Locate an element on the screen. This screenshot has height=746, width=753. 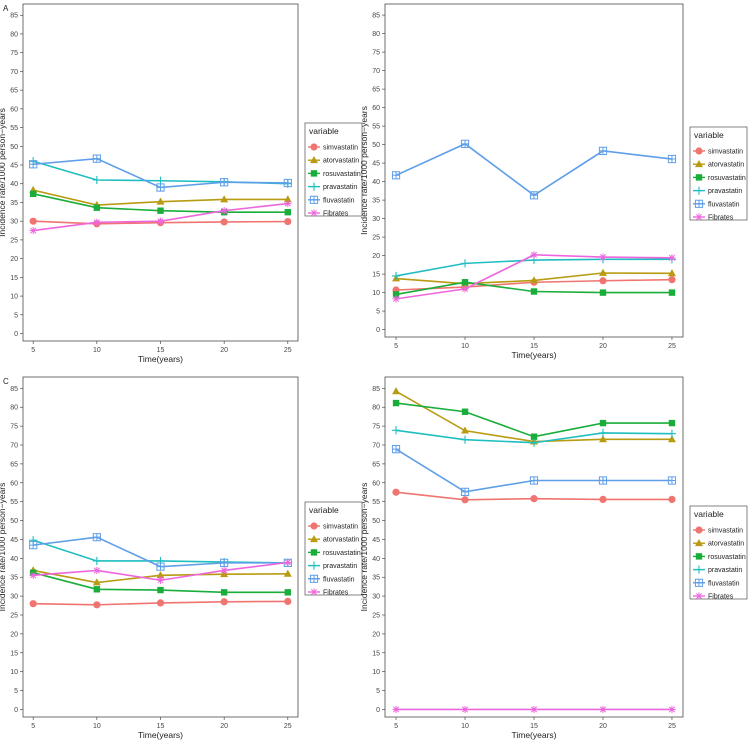
legend-label: fluvastatin is located at coordinates (339, 200).